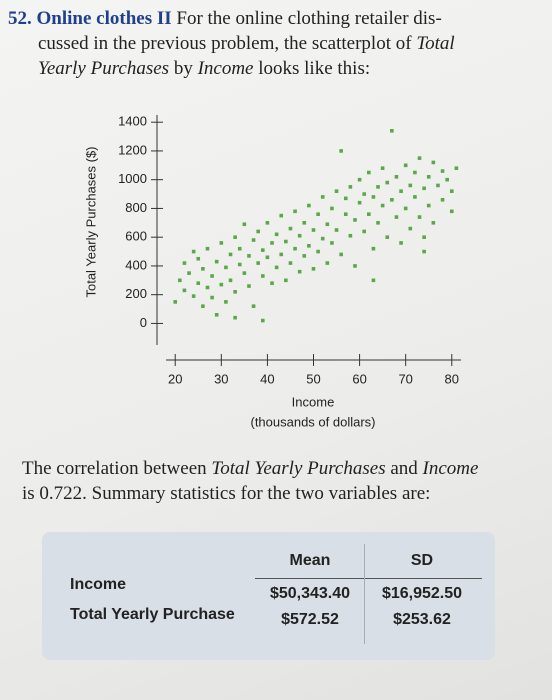 The height and width of the screenshot is (700, 552). Describe the element at coordinates (143, 322) in the screenshot. I see `y-tick-label: 0` at that location.